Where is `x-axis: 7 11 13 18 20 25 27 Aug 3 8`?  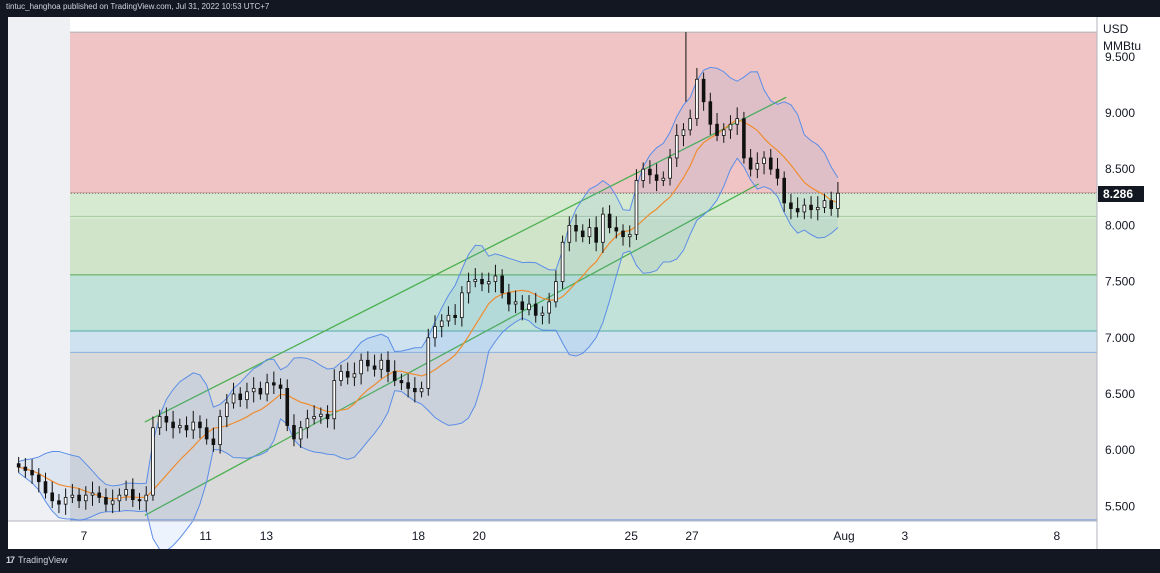 x-axis: 7 11 13 18 20 25 27 Aug 3 8 is located at coordinates (571, 536).